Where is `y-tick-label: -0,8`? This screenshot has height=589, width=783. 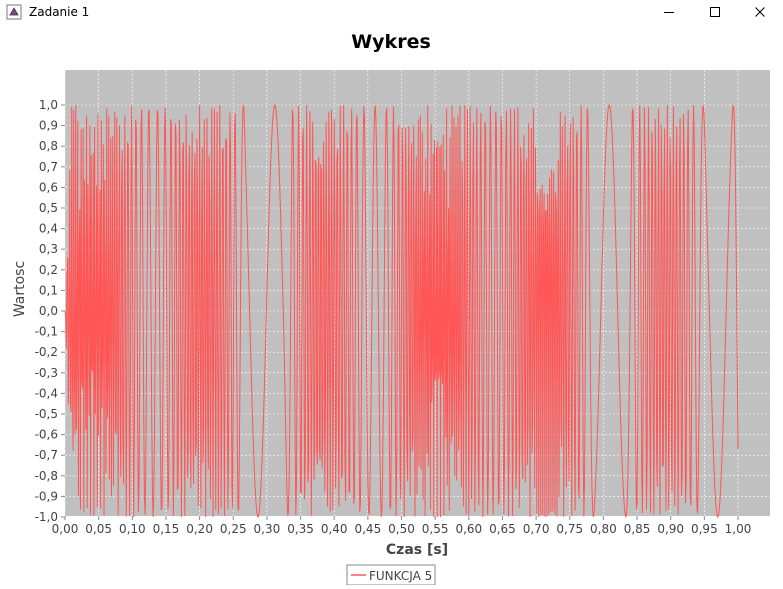 y-tick-label: -0,8 is located at coordinates (46, 476).